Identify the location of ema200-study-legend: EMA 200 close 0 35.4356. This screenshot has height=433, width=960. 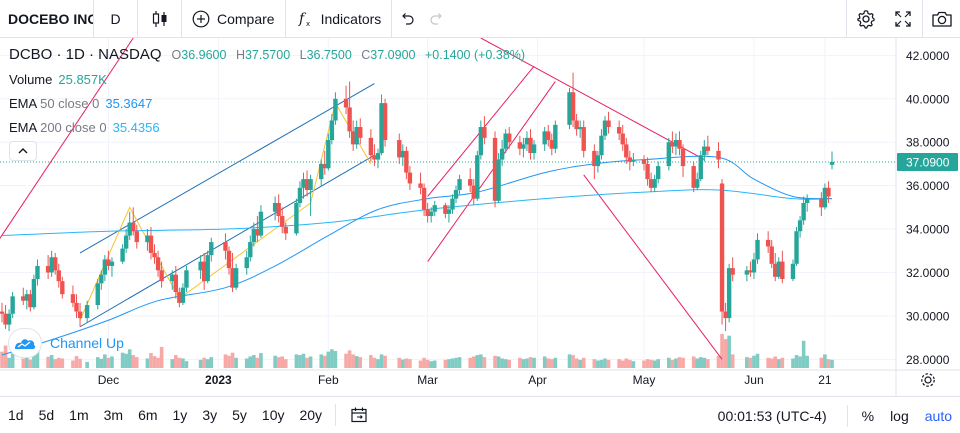
(84, 127).